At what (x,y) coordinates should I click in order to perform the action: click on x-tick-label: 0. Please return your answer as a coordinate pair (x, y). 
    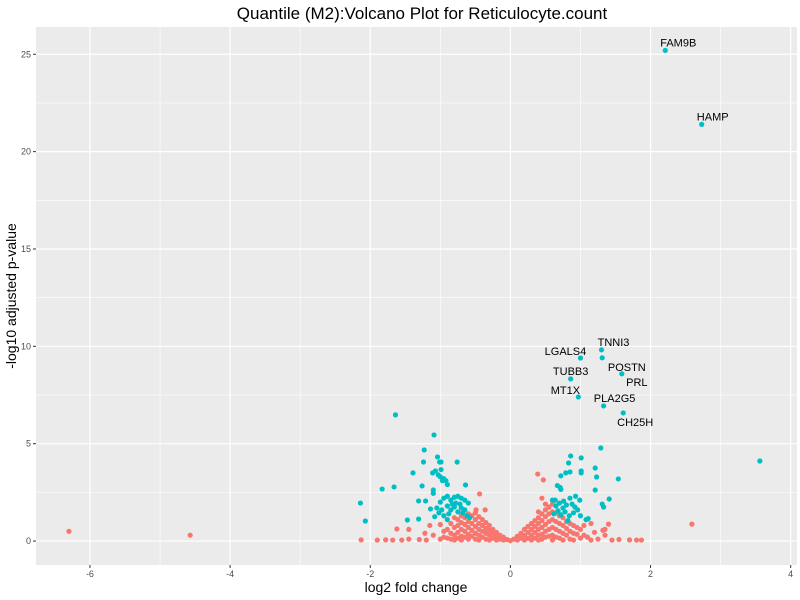
    Looking at the image, I should click on (510, 574).